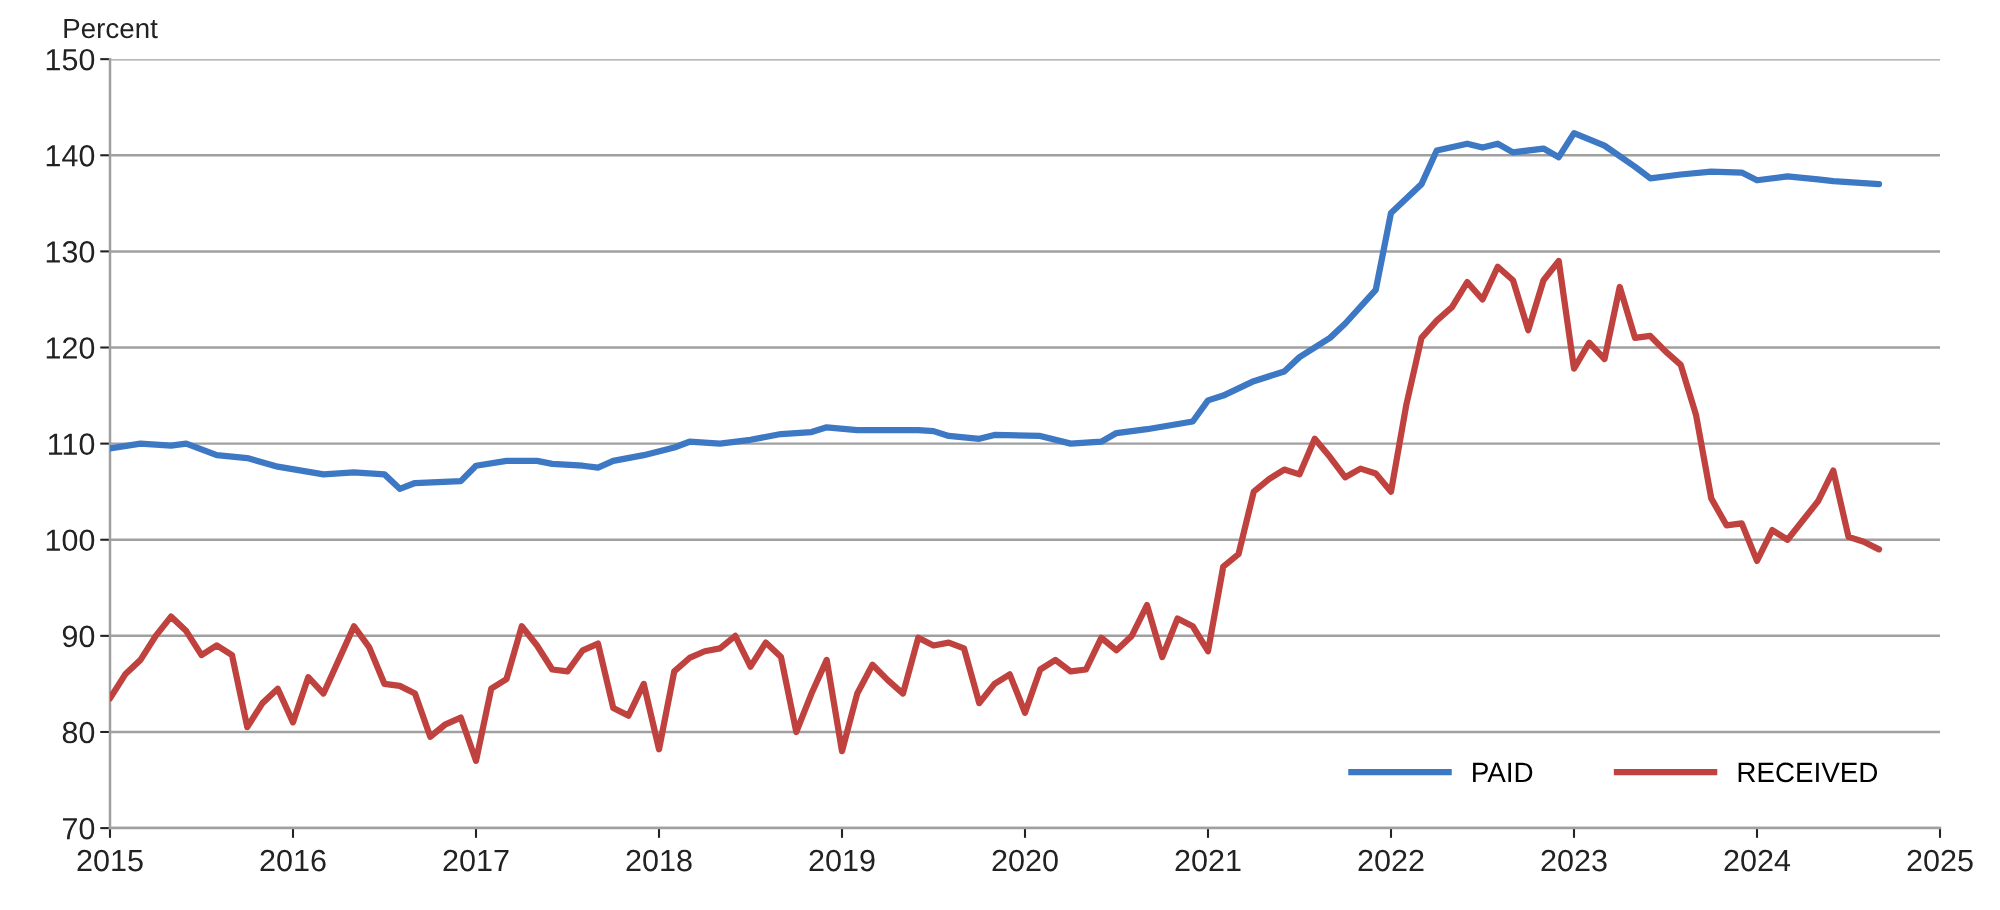  Describe the element at coordinates (78, 636) in the screenshot. I see `y-tick-label: 90` at that location.